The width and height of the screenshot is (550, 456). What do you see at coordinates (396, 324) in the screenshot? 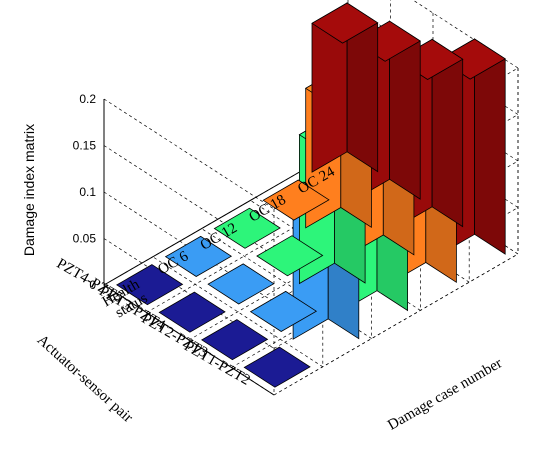
I see `y-gridline-floor` at bounding box center [396, 324].